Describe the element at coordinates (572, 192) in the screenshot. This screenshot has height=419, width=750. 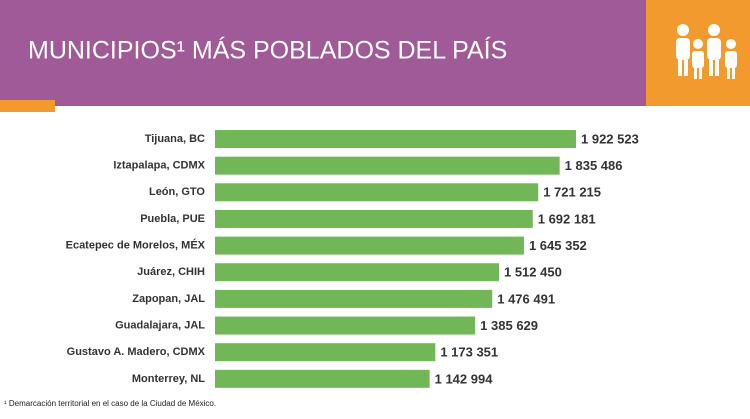
I see `value-label: 1 721 215` at that location.